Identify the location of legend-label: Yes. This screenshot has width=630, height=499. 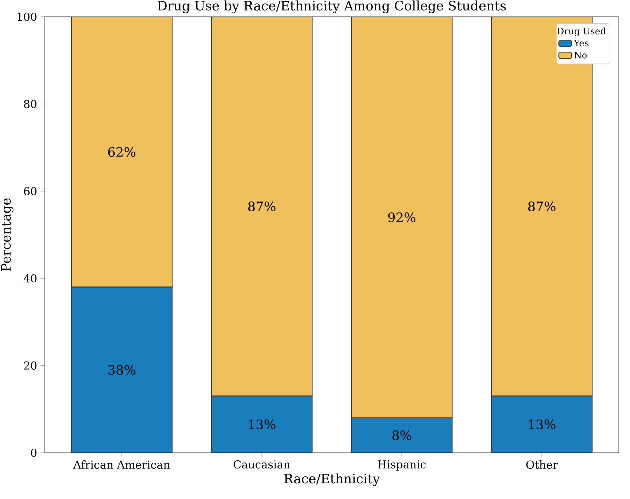
(581, 43).